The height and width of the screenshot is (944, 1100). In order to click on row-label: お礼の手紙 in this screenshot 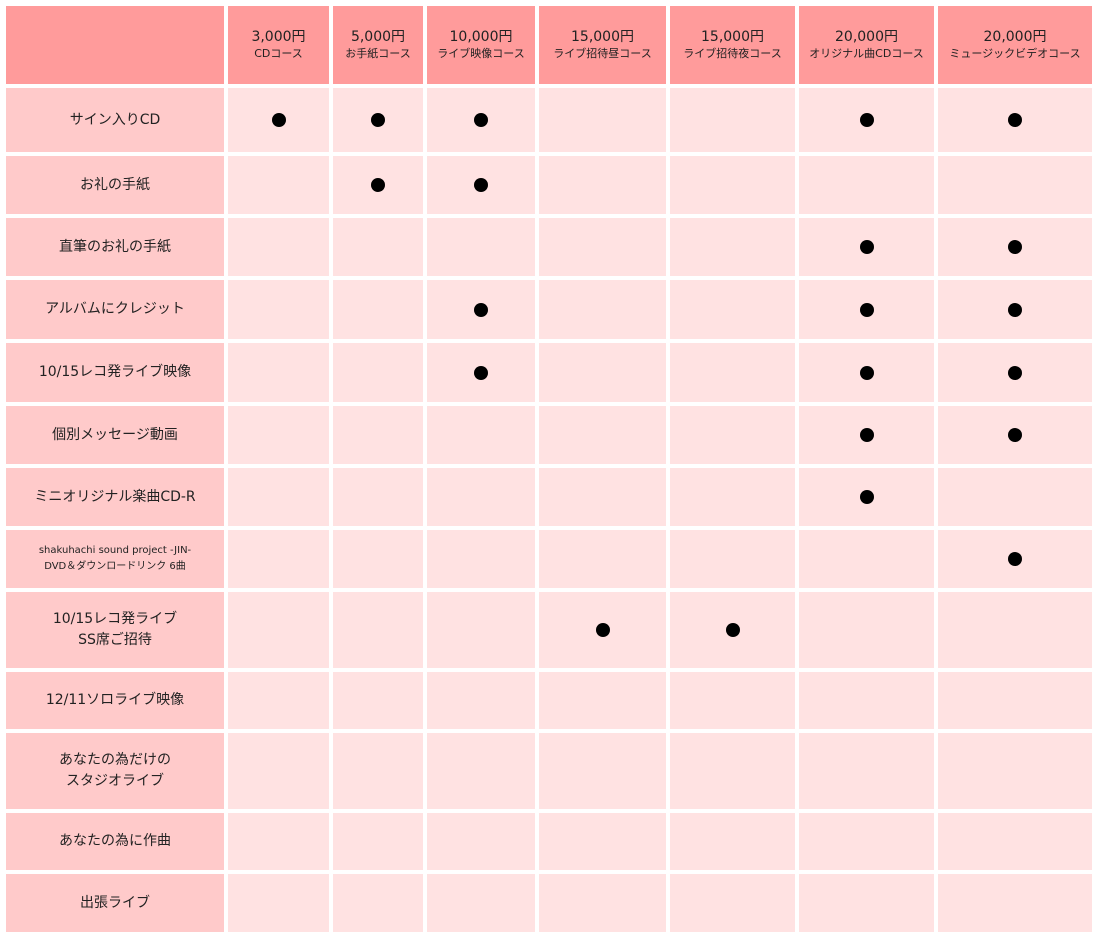, I will do `click(115, 185)`.